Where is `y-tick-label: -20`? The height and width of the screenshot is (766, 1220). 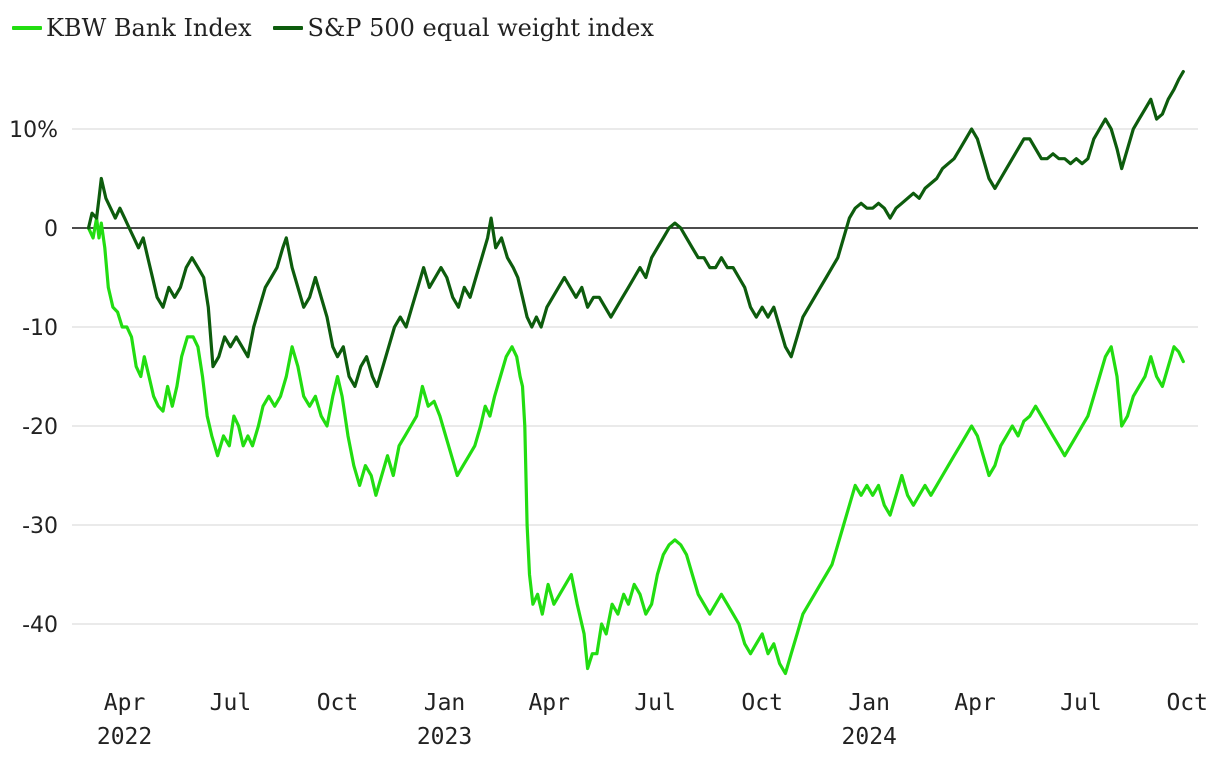 y-tick-label: -20 is located at coordinates (40, 427).